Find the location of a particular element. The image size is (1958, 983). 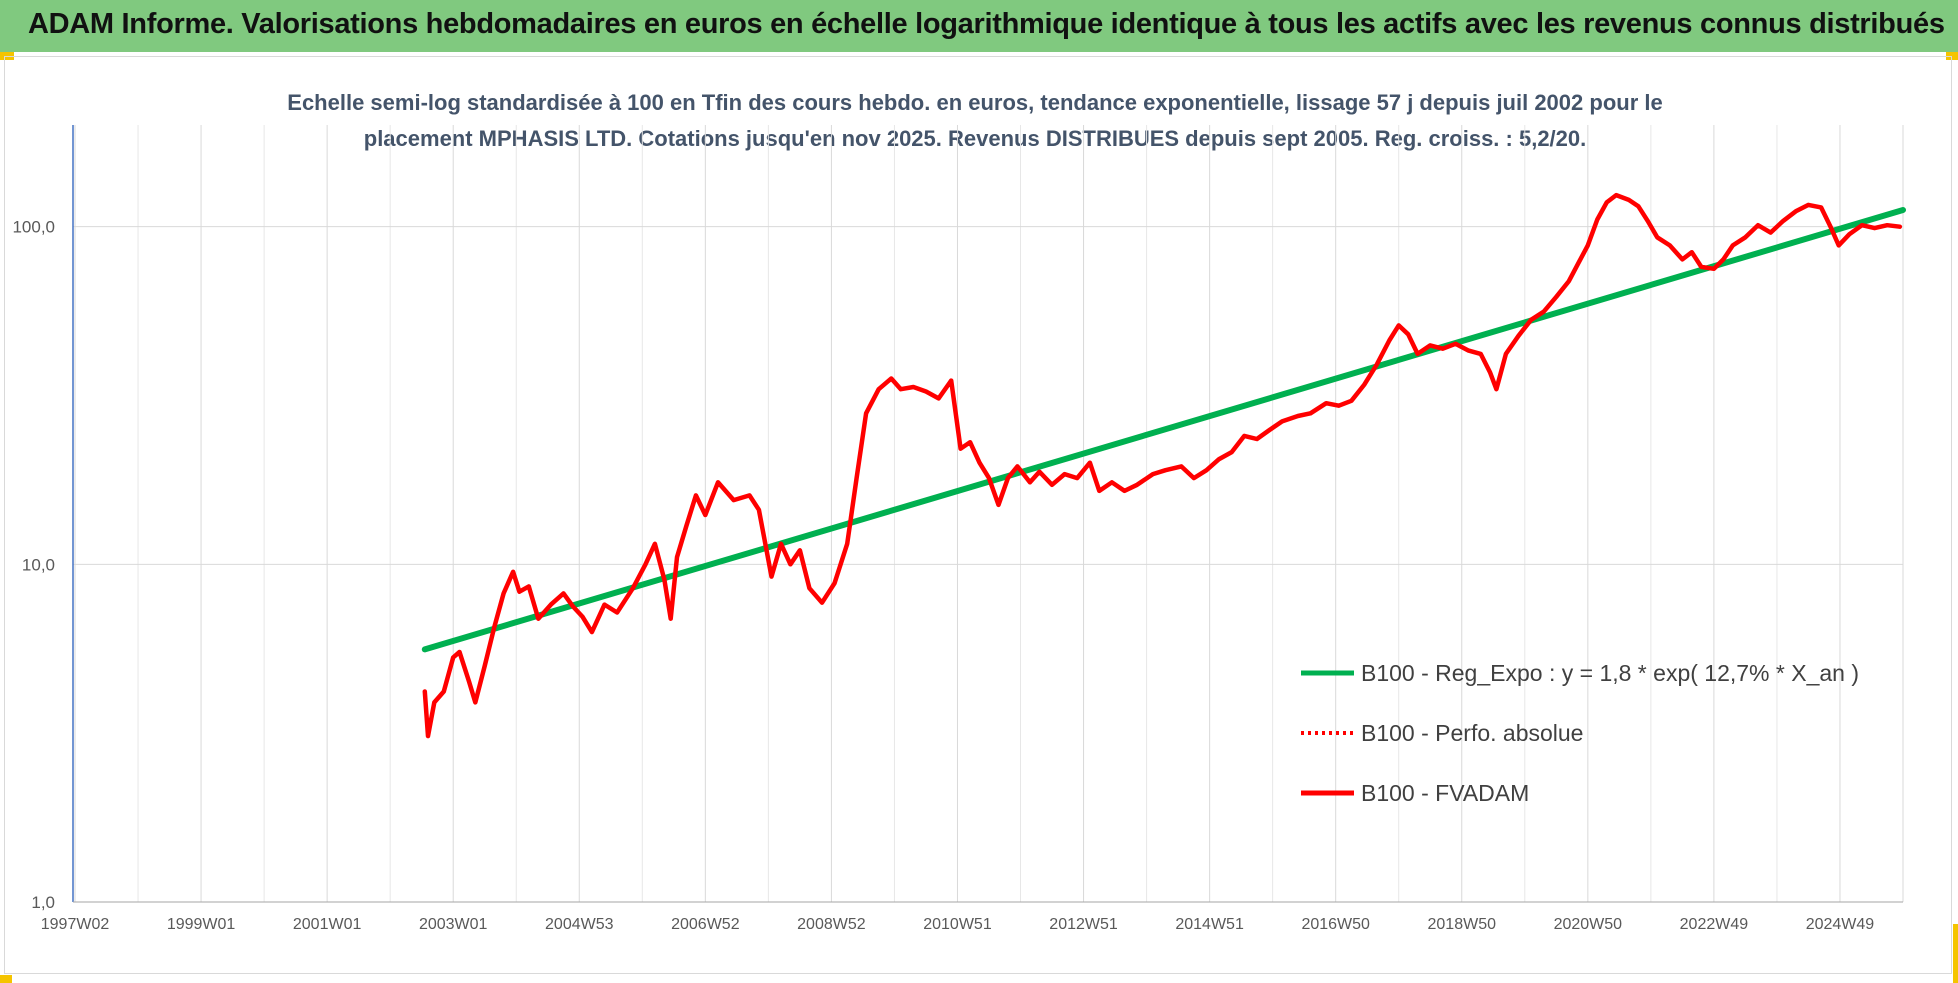

x-tick-label: 2004W53 is located at coordinates (579, 924).